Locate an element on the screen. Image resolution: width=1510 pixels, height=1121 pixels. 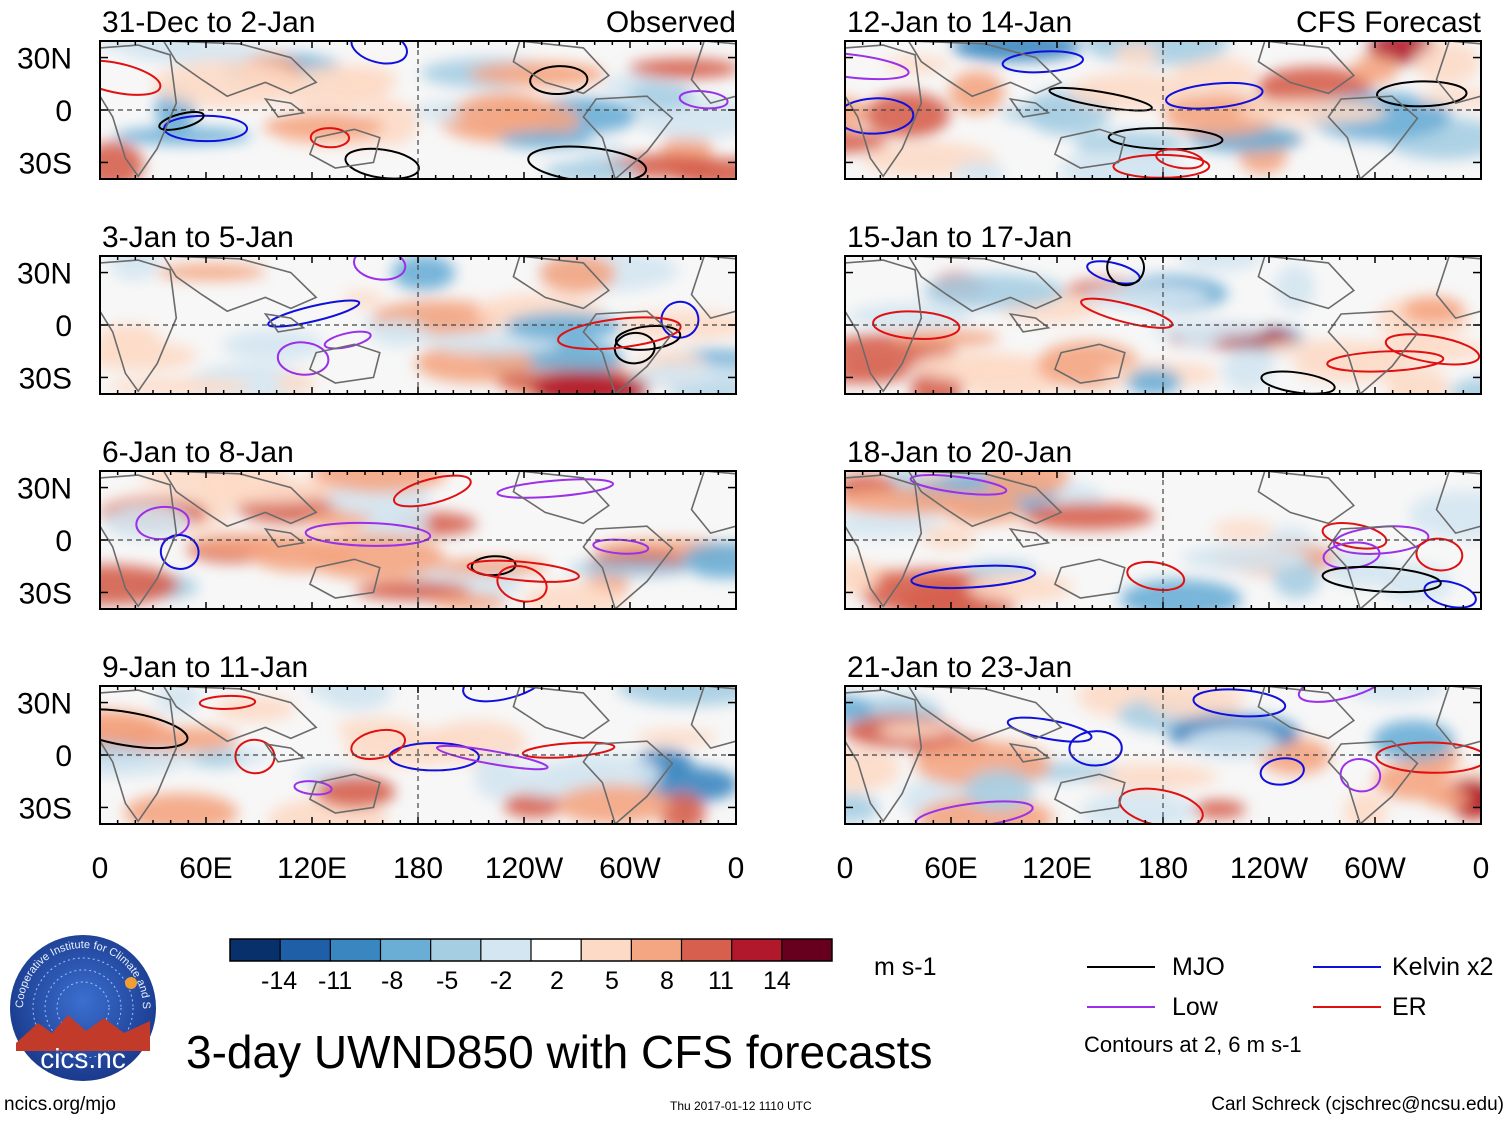
y-tick-label: 30N is located at coordinates (44, 274).